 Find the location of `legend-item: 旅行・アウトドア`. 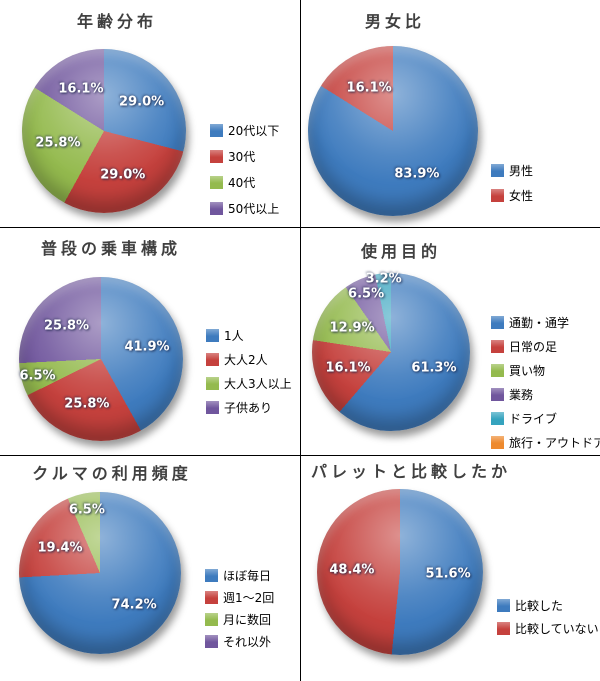

legend-item: 旅行・アウトドア is located at coordinates (545, 442).